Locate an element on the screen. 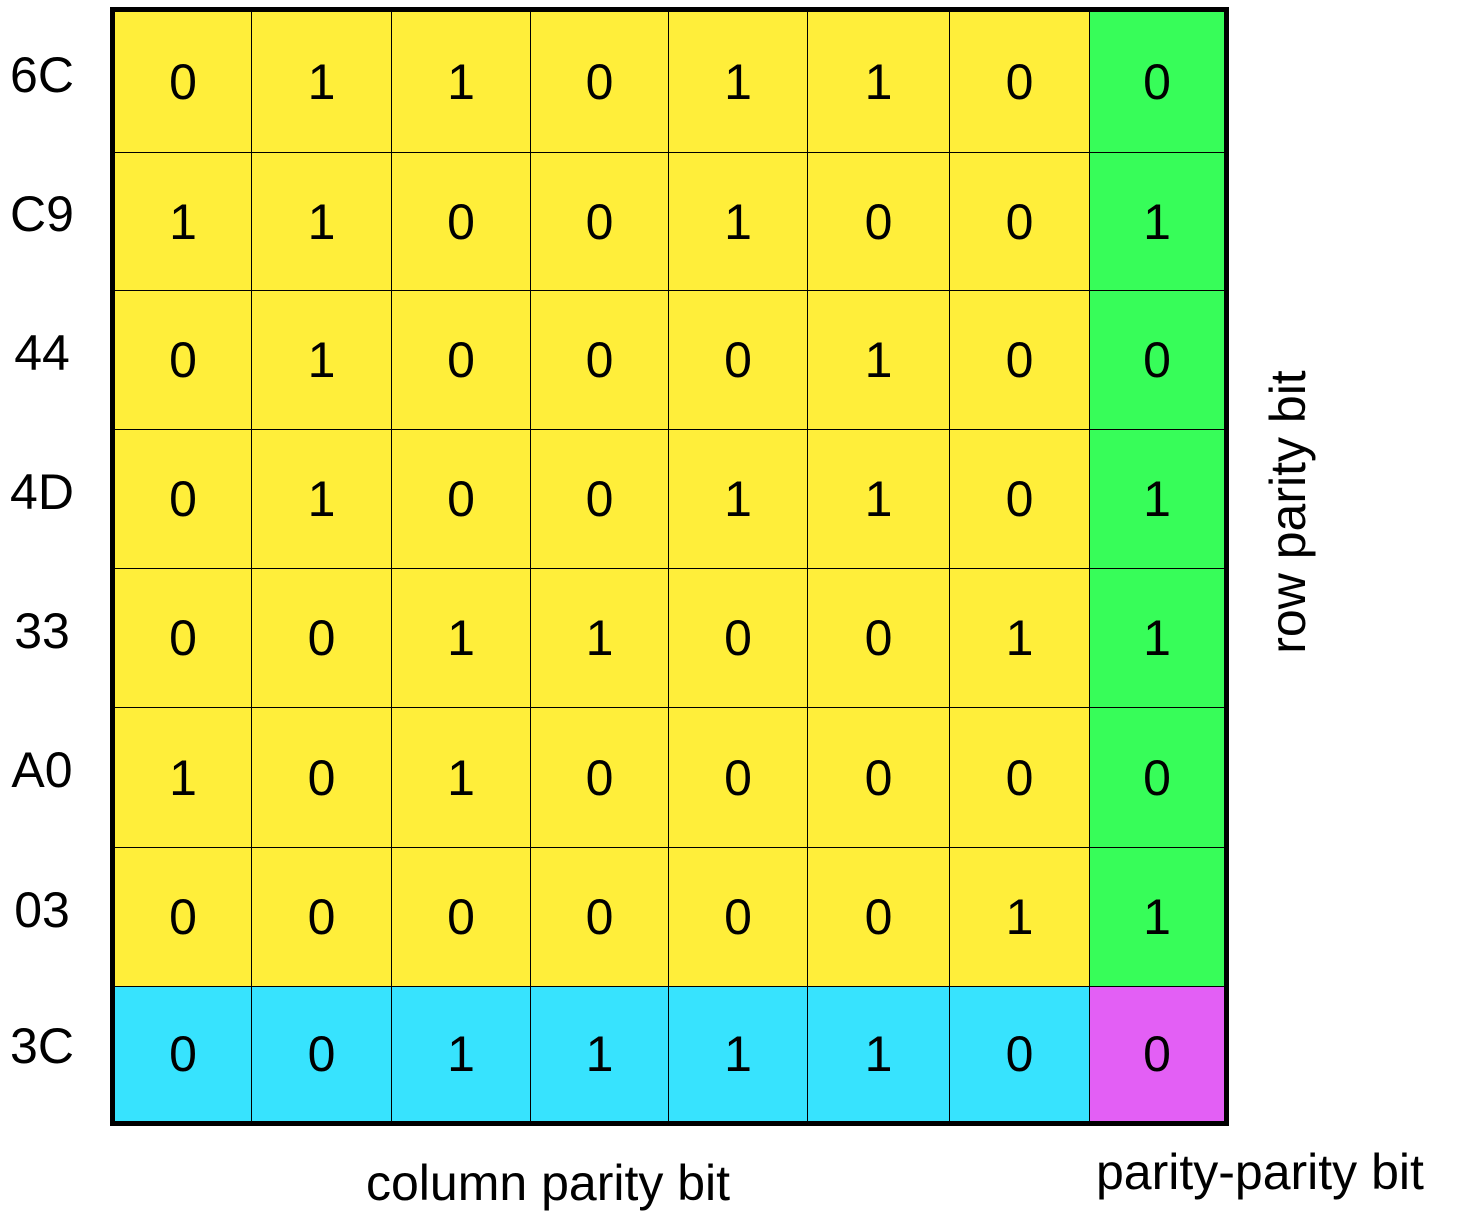  row-label: 4D is located at coordinates (42, 491).